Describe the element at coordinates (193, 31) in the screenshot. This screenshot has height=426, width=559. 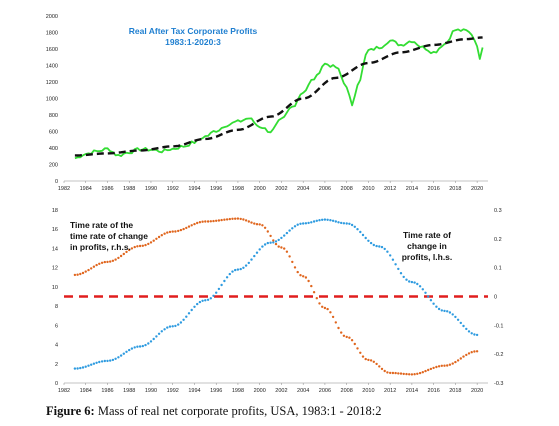
I see `chart1-title: Real After Tax Corporate Profits` at that location.